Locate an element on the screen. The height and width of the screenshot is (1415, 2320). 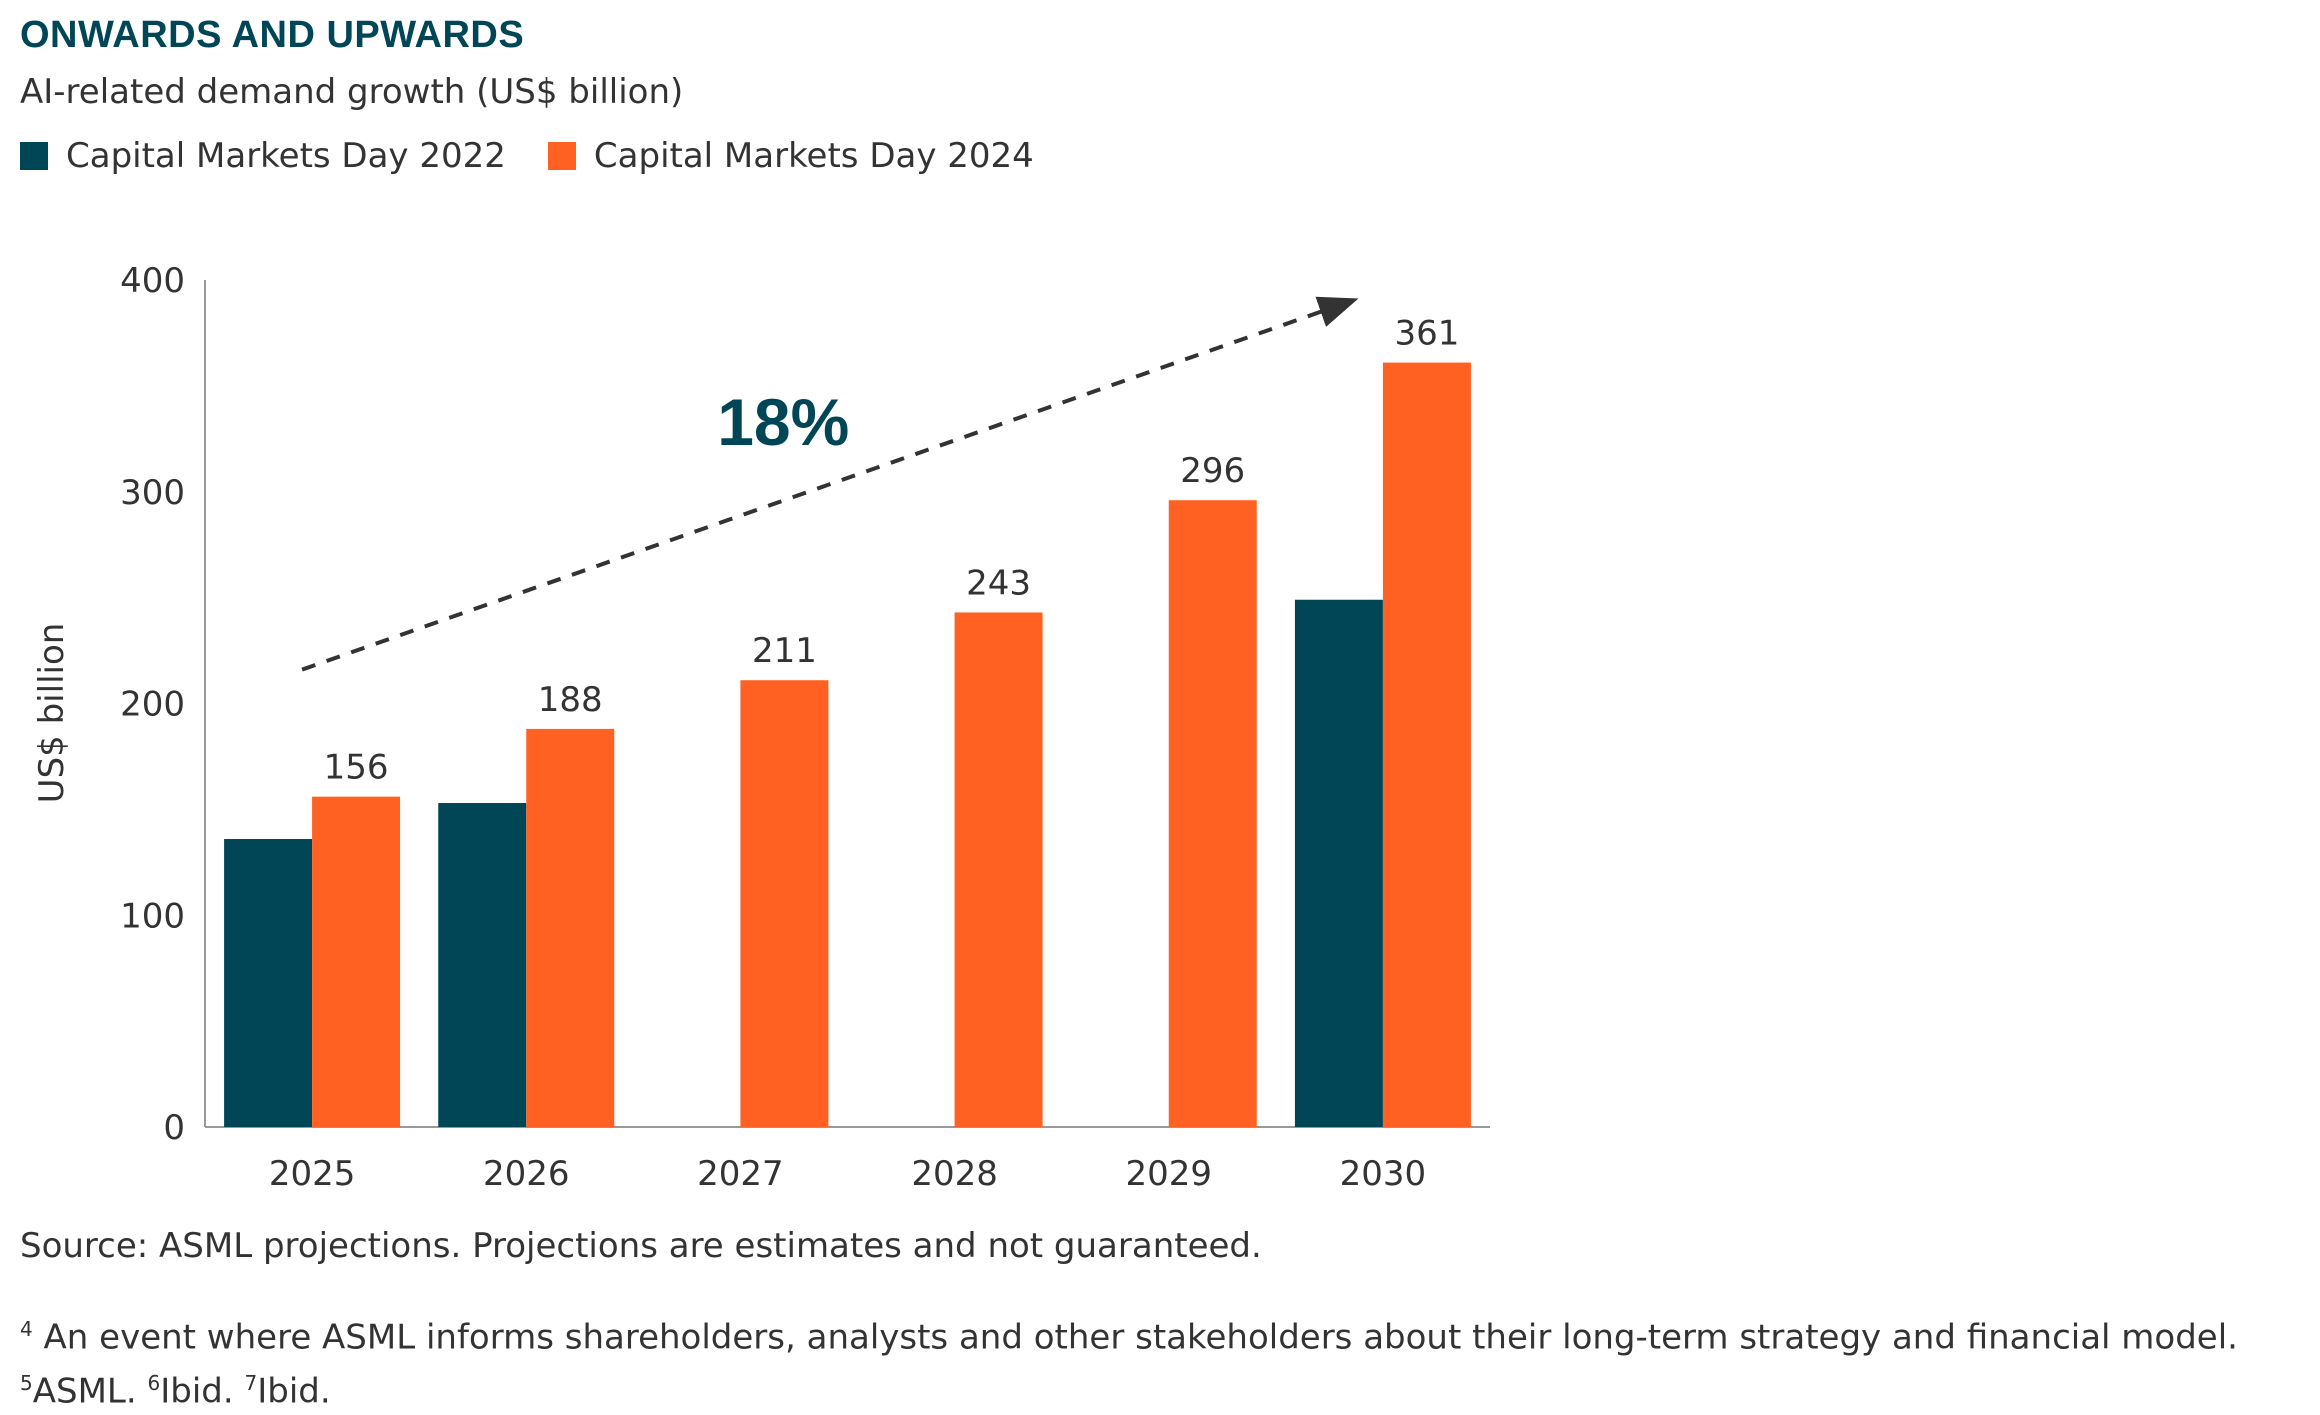
data-label: 156 is located at coordinates (356, 768).